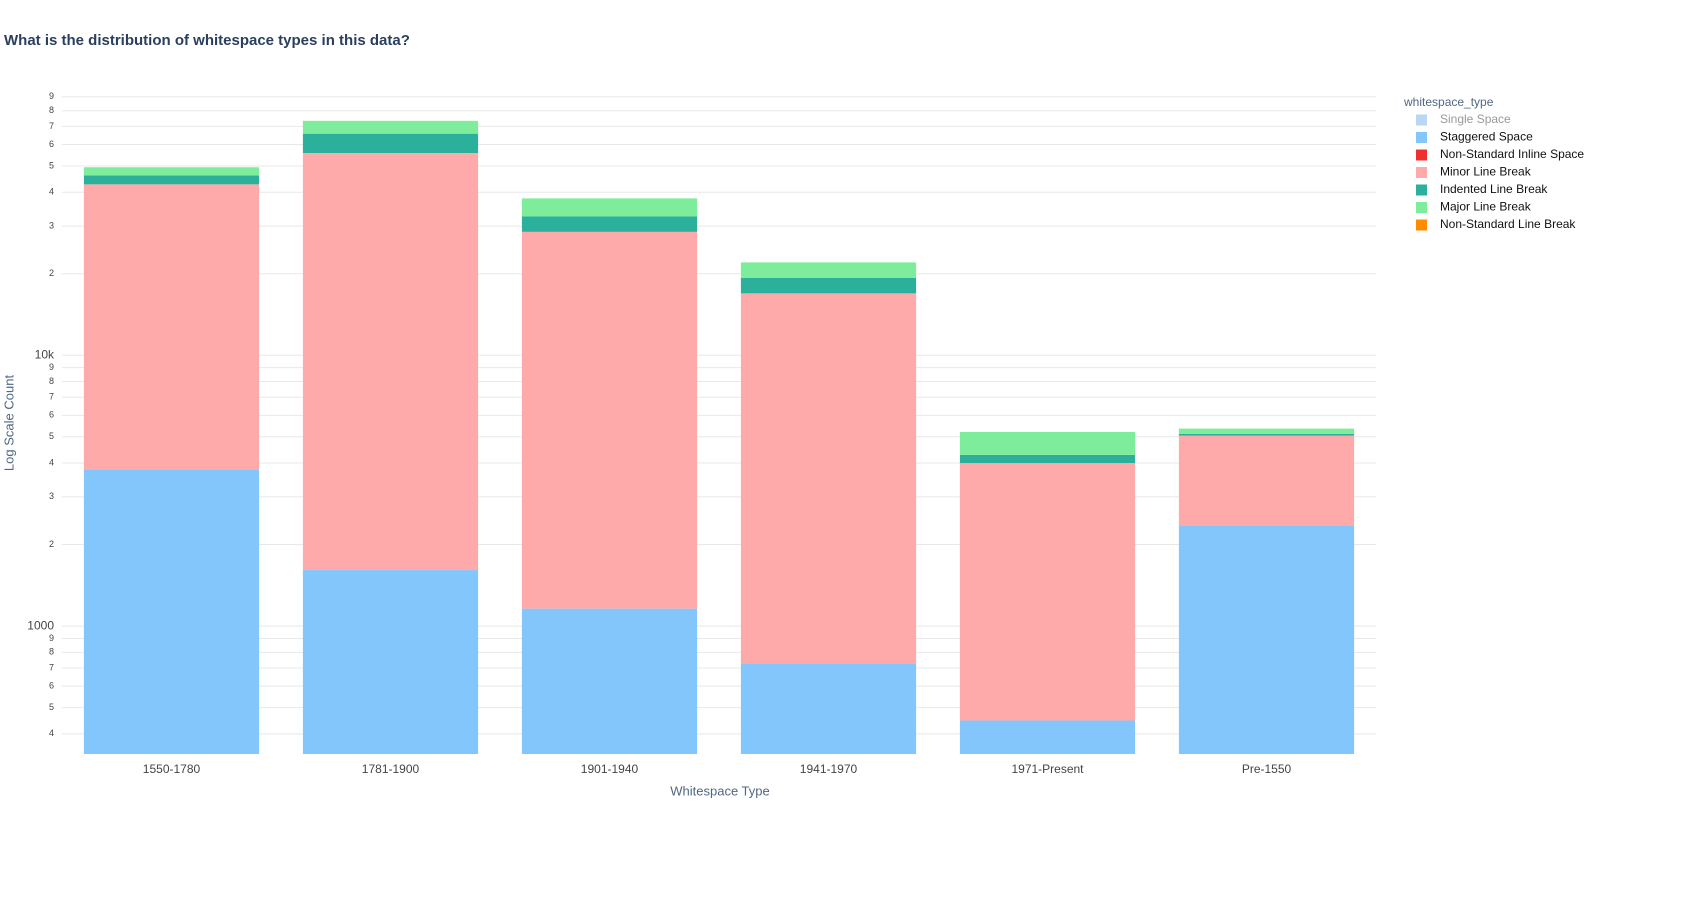 The image size is (1704, 900). I want to click on legend-label: Non-Standard Line Break, so click(1508, 224).